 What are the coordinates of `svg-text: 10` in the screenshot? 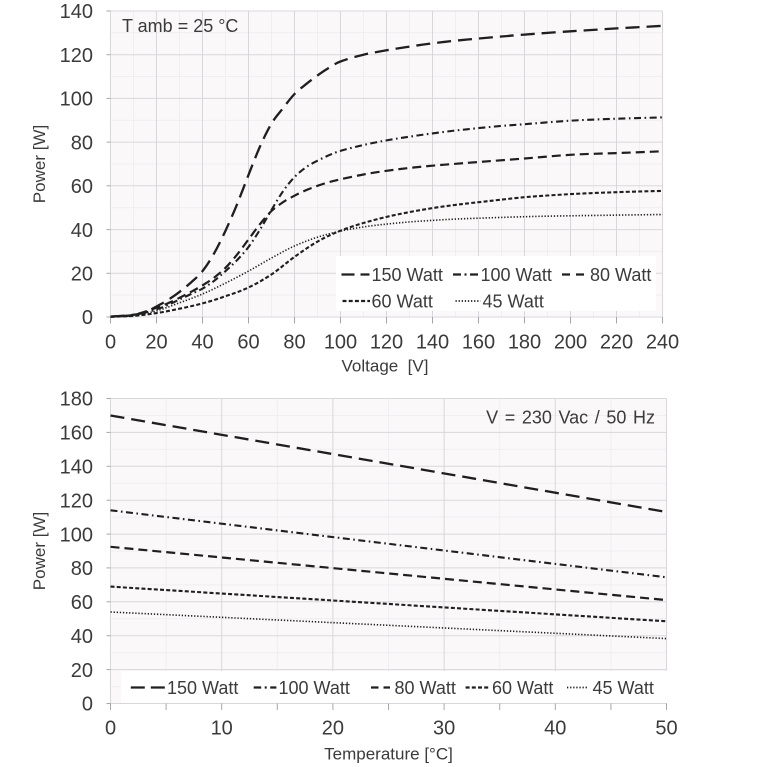 It's located at (222, 728).